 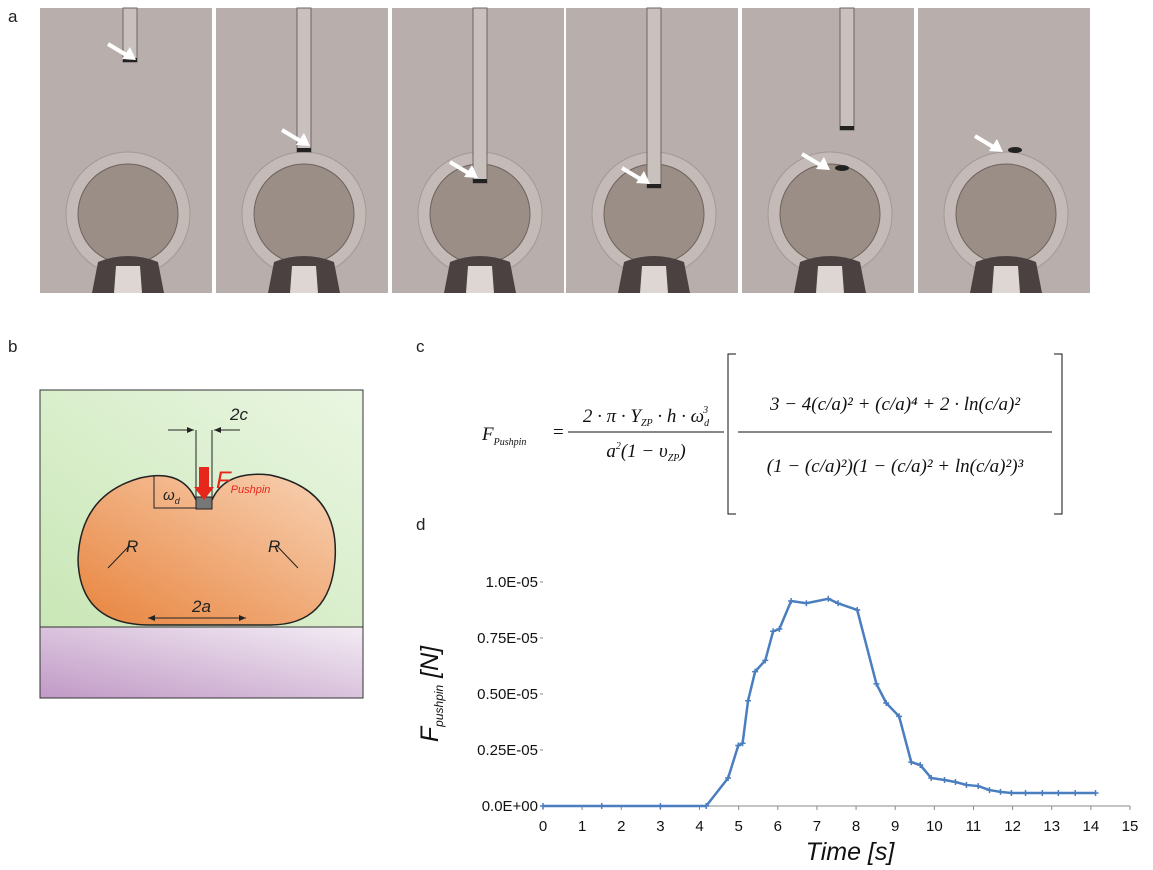 I want to click on depth-line, so click(x=174, y=492).